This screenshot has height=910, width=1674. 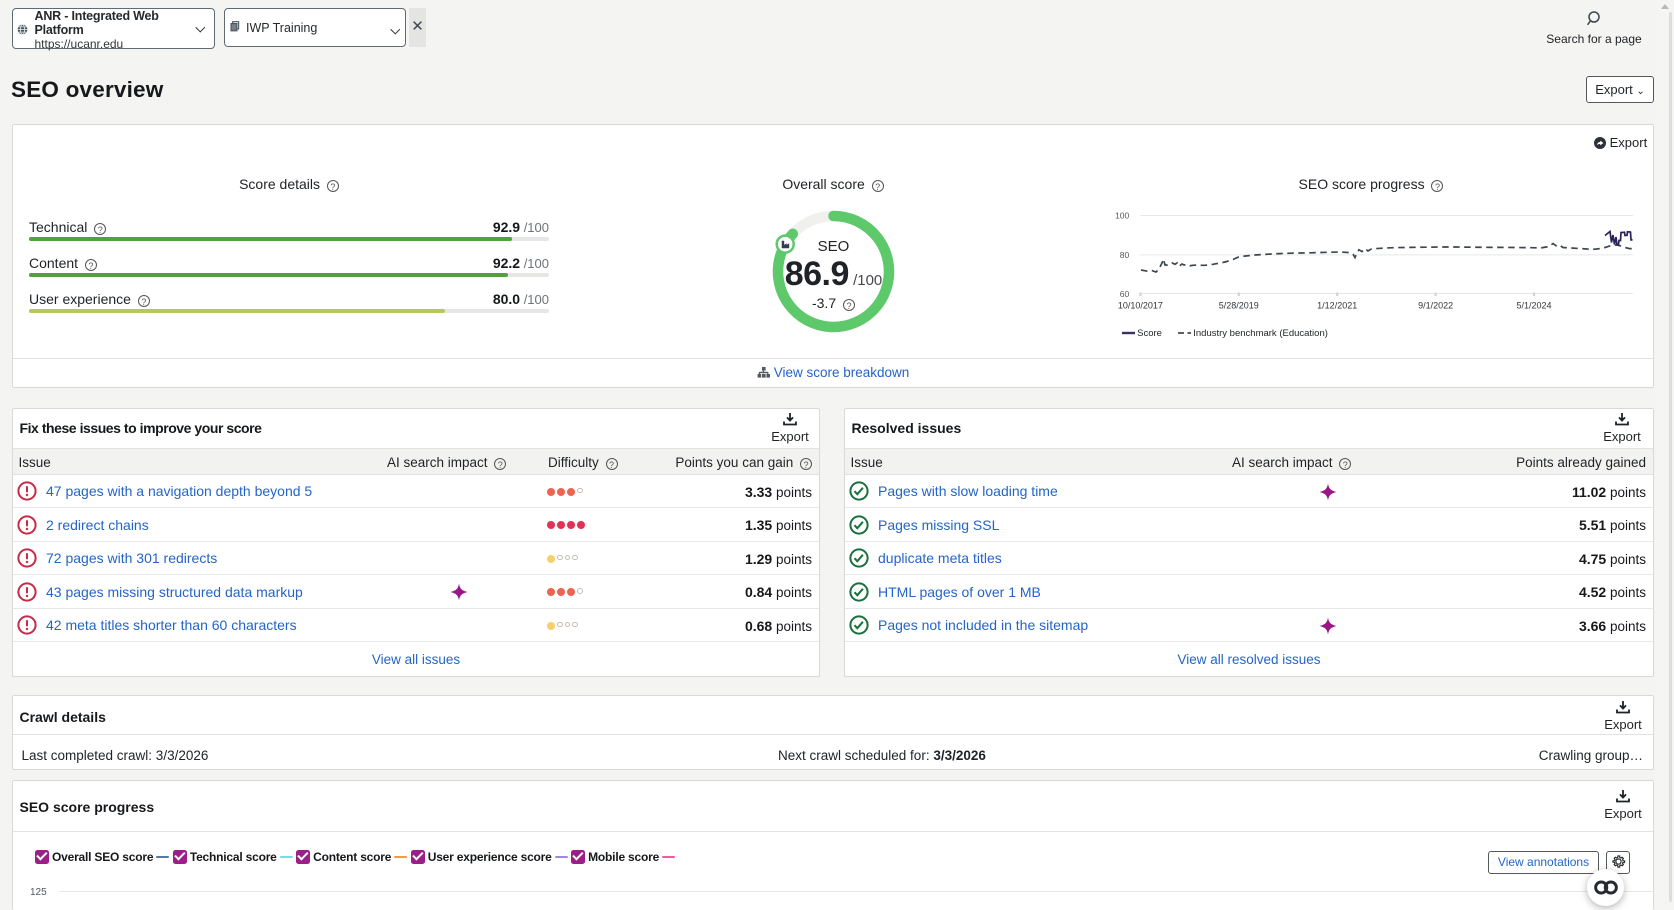 What do you see at coordinates (1533, 306) in the screenshot?
I see `svg-text: 5/1/2024` at bounding box center [1533, 306].